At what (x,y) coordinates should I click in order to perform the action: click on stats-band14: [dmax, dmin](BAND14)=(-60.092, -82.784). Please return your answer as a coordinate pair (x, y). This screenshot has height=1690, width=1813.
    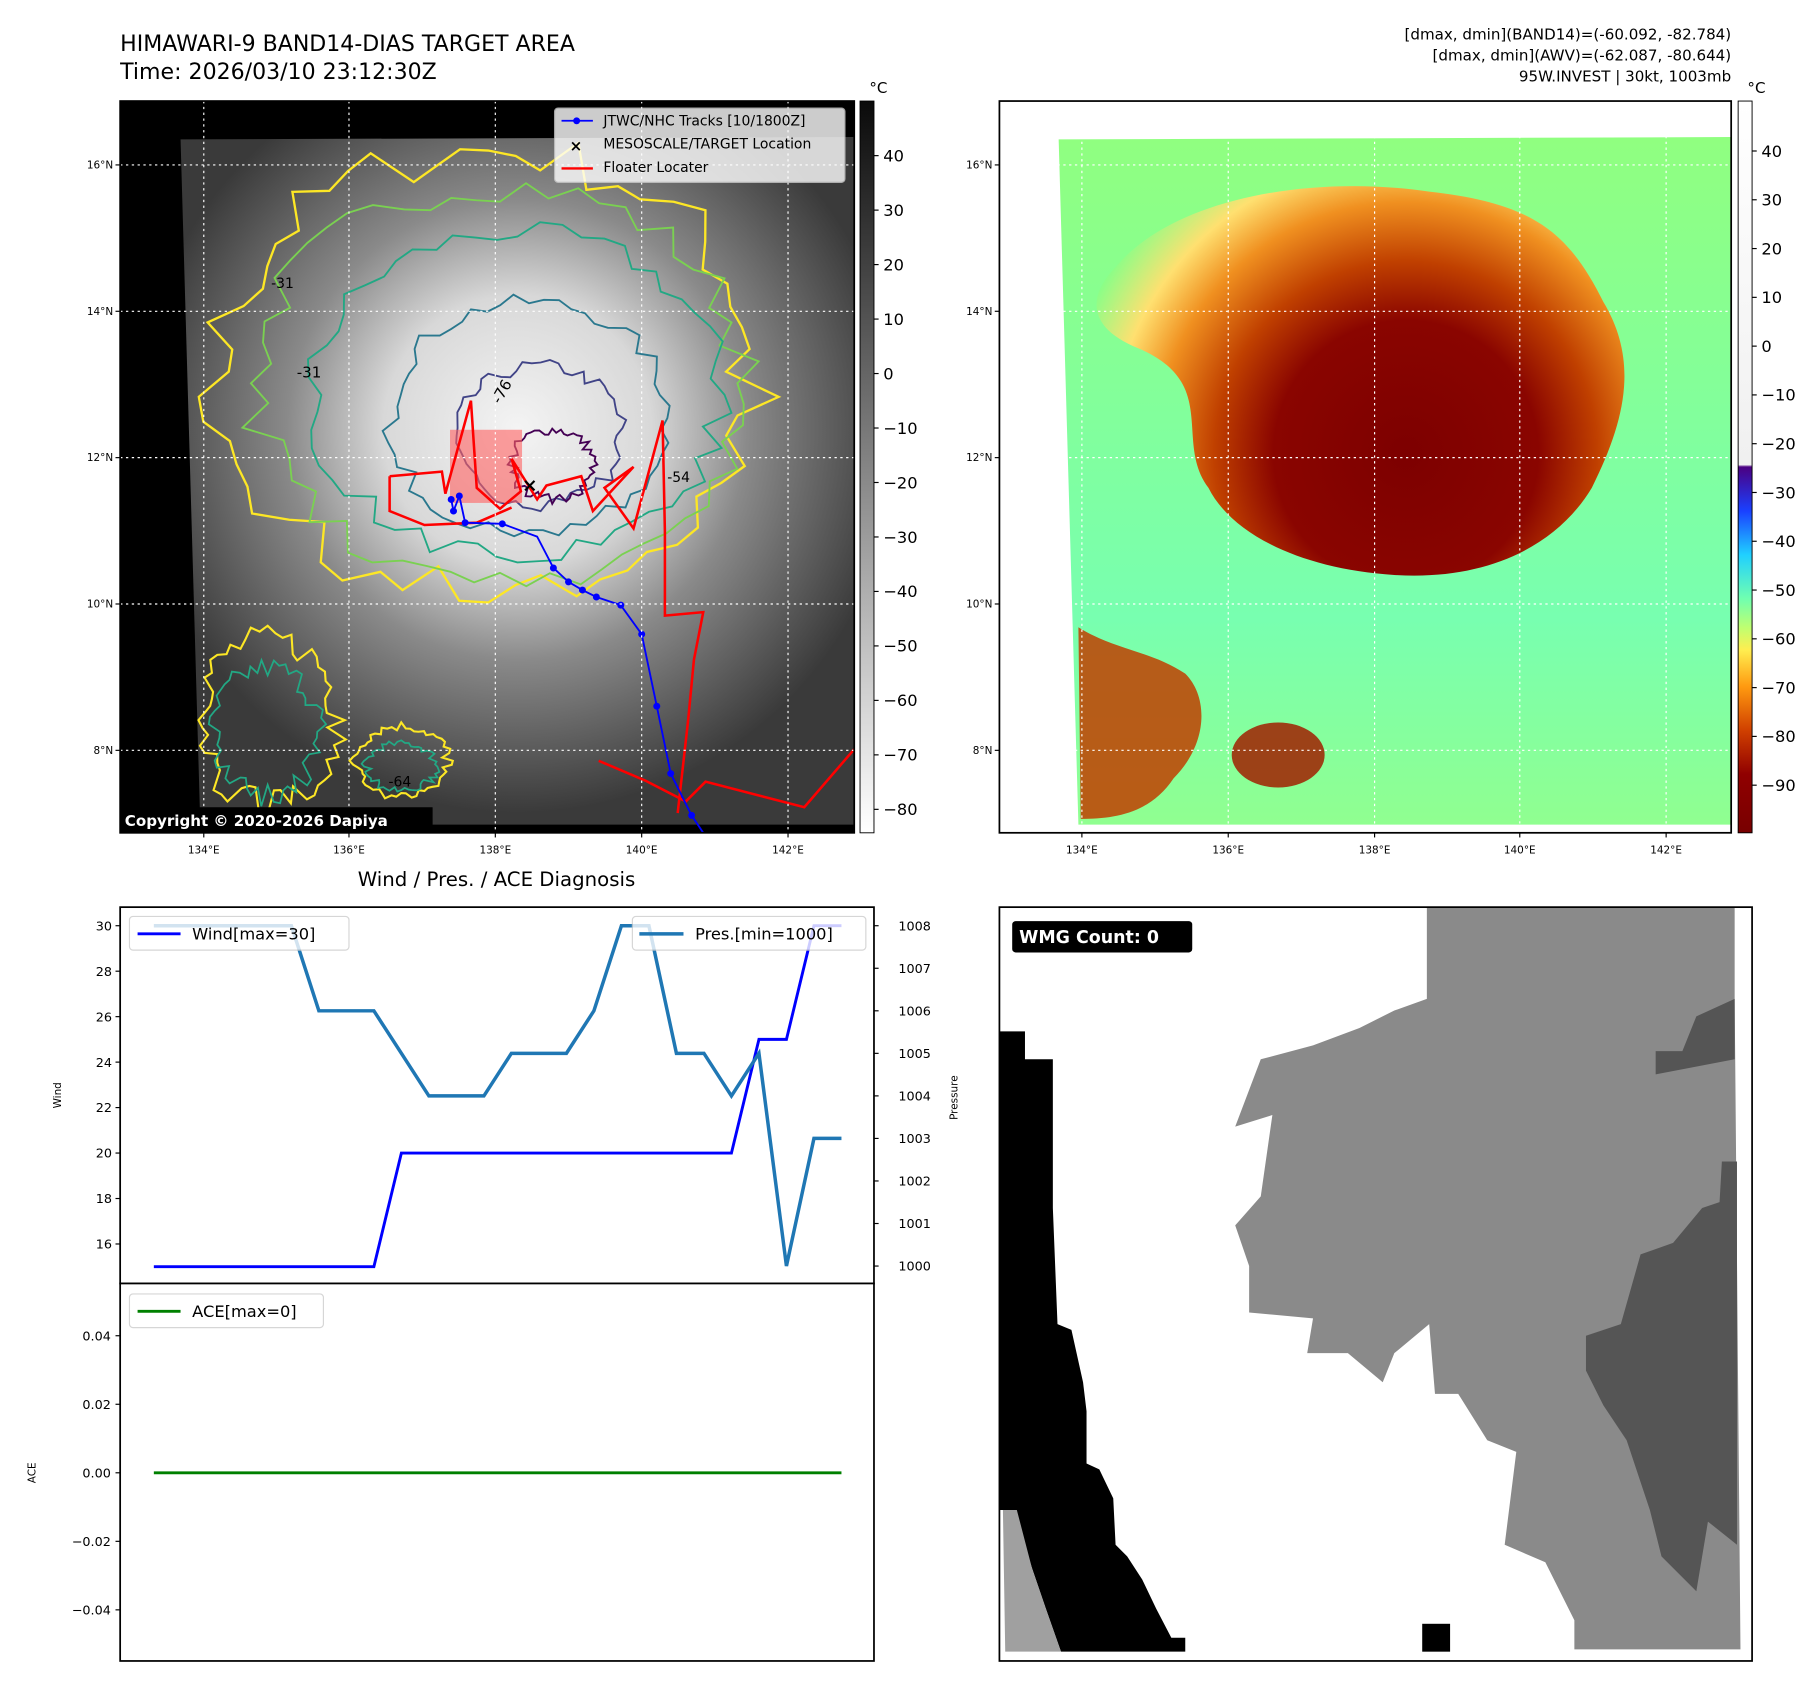
    Looking at the image, I should click on (1568, 34).